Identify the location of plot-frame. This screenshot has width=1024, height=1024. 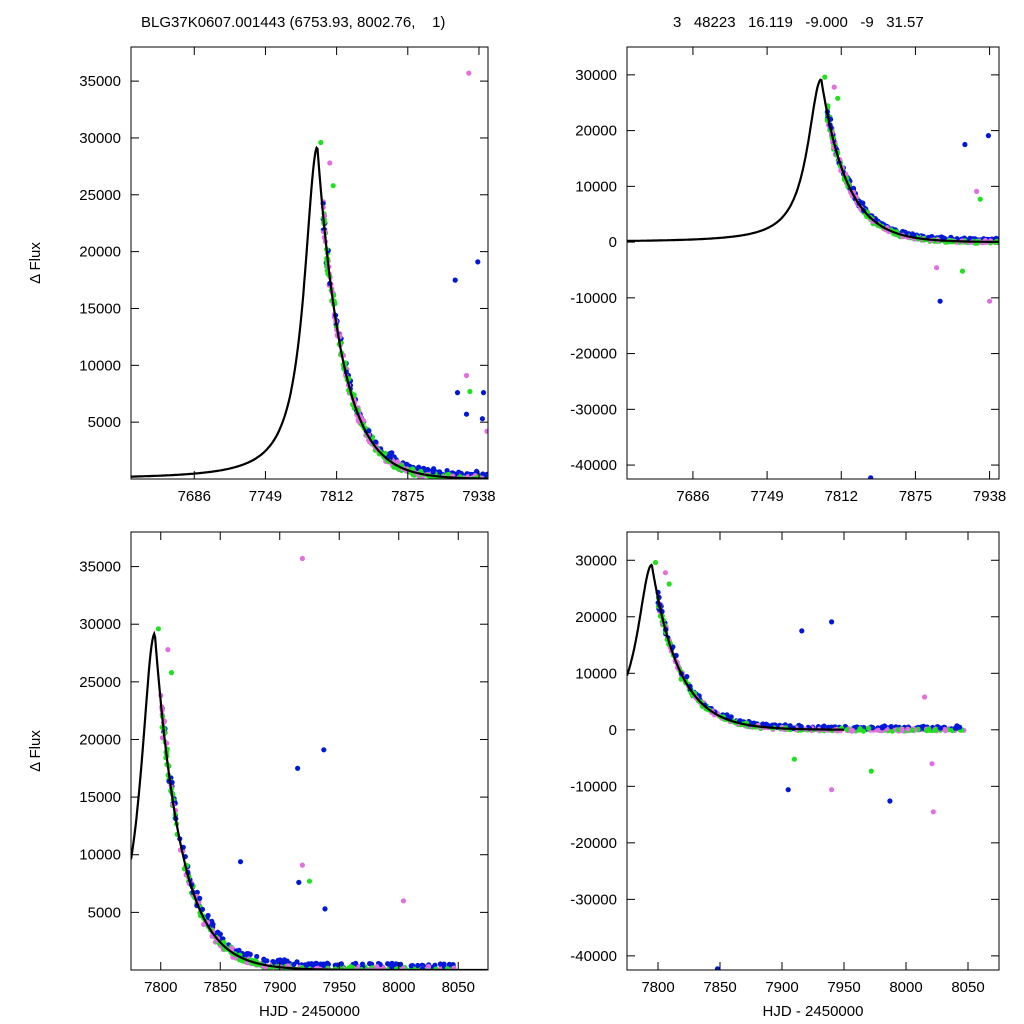
(309, 263).